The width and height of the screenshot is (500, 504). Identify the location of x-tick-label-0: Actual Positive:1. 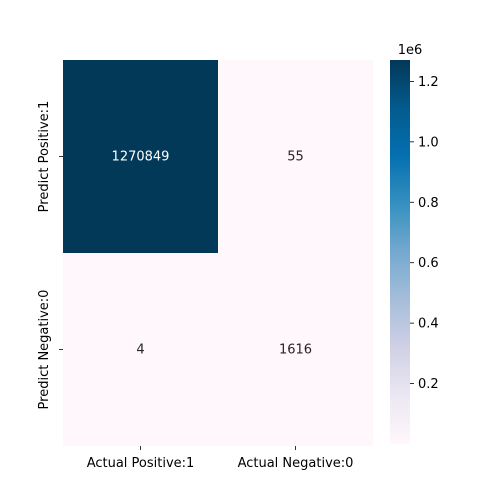
(141, 463).